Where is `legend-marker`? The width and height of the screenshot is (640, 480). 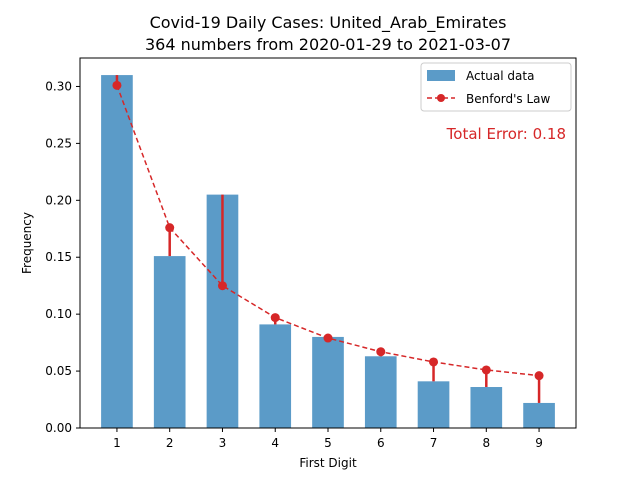
legend-marker is located at coordinates (441, 98).